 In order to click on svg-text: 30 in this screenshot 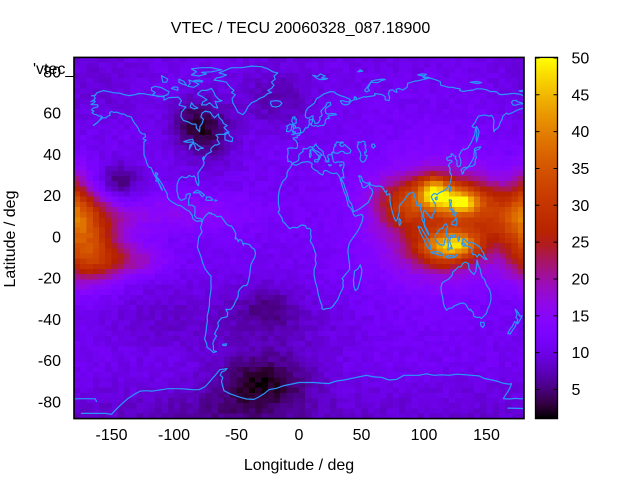, I will do `click(581, 206)`.